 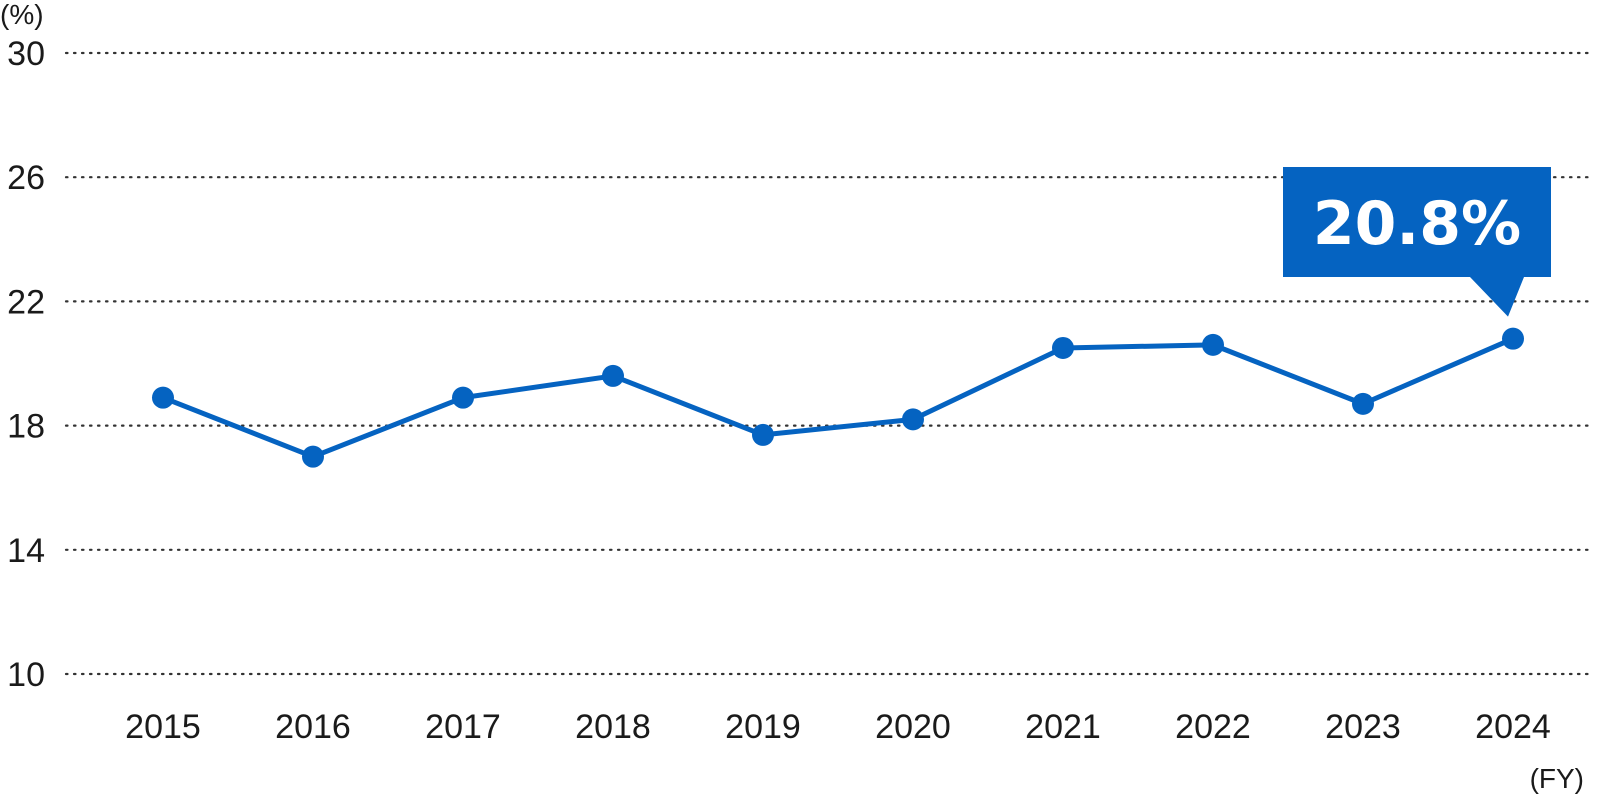 I want to click on value-callout: 20.8%, so click(x=1417, y=242).